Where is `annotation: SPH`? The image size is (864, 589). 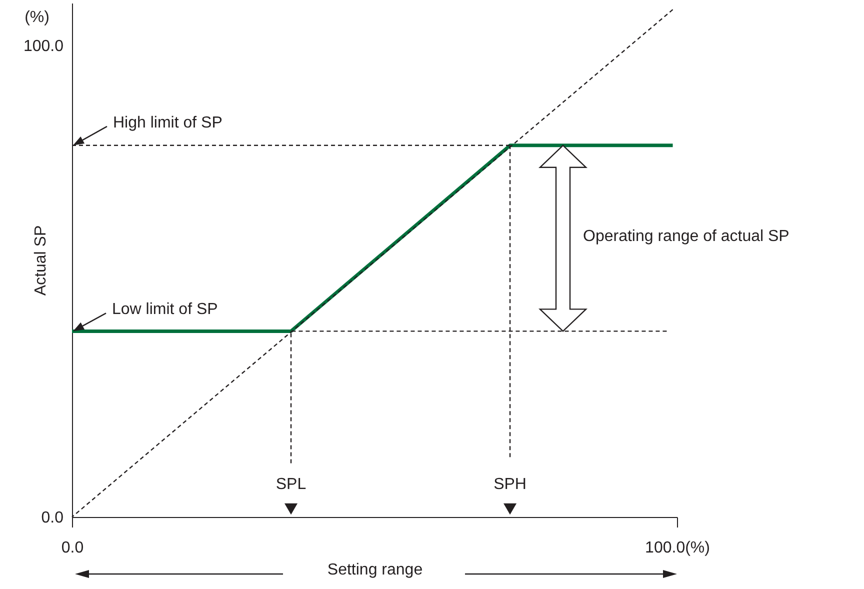
annotation: SPH is located at coordinates (510, 484).